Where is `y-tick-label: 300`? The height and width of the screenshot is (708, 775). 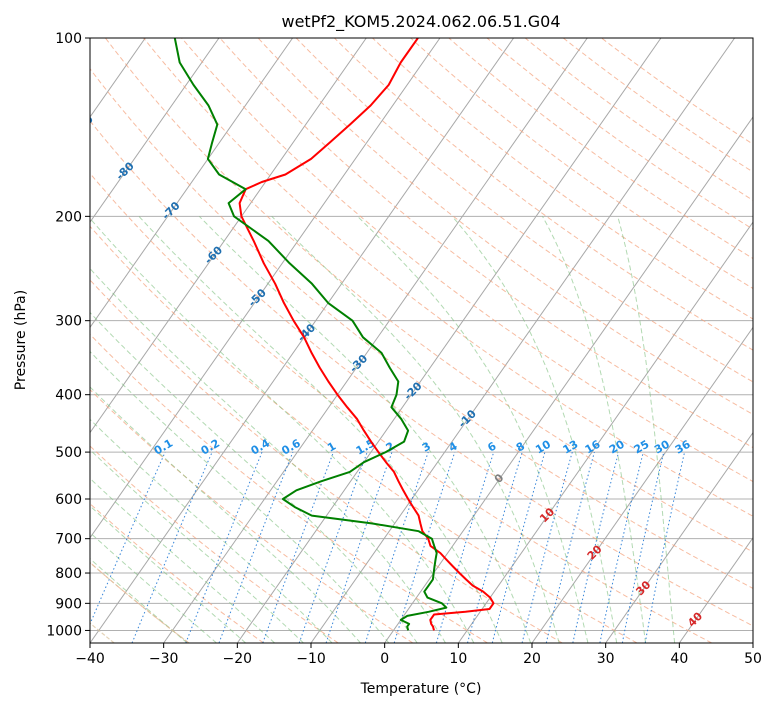
y-tick-label: 300 is located at coordinates (68, 322).